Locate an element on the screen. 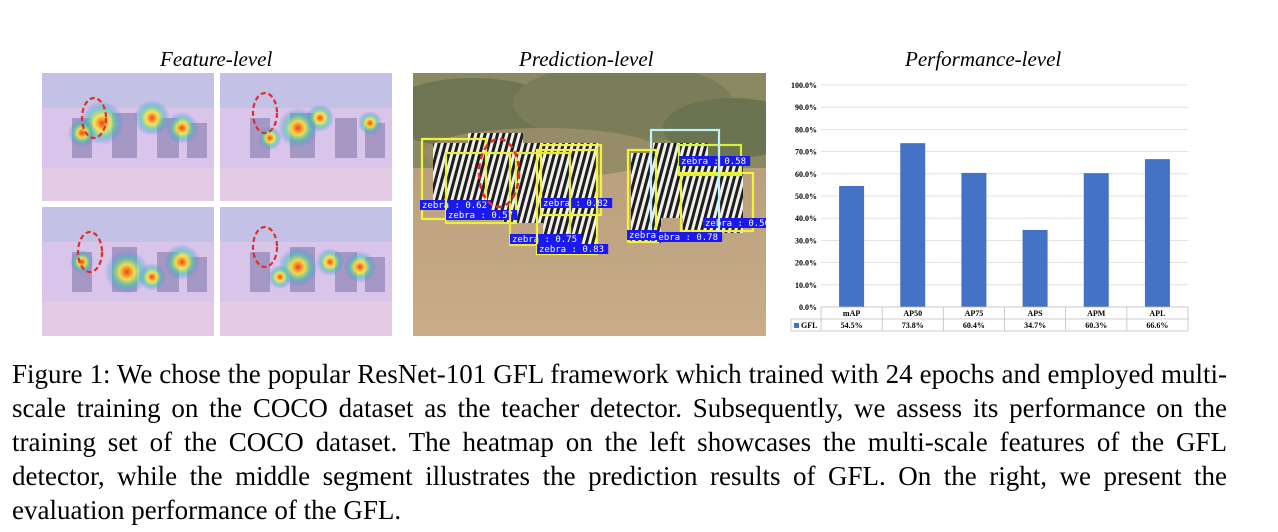 The image size is (1278, 532). detection-label: zebra : 0.62 is located at coordinates (454, 206).